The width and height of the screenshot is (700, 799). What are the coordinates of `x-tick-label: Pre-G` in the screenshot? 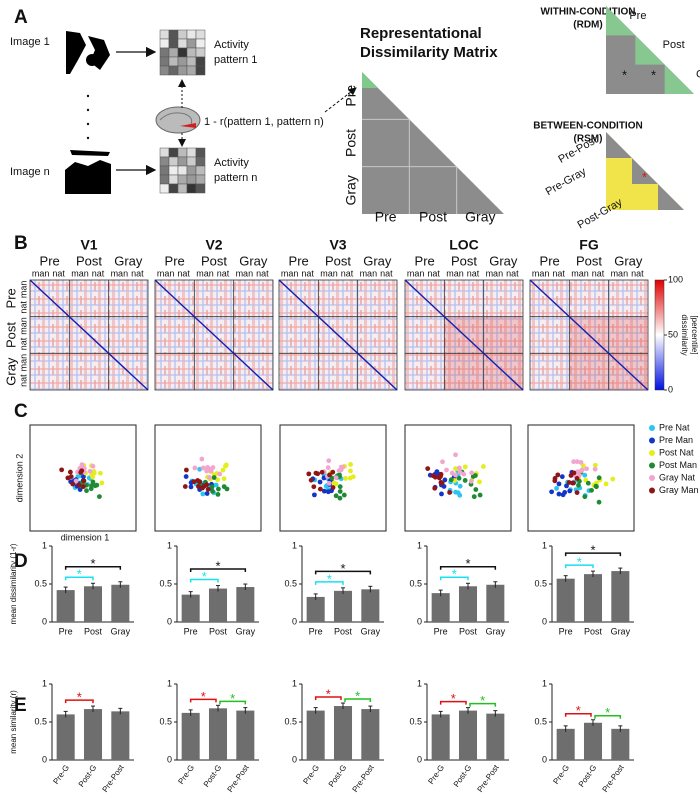 It's located at (311, 774).